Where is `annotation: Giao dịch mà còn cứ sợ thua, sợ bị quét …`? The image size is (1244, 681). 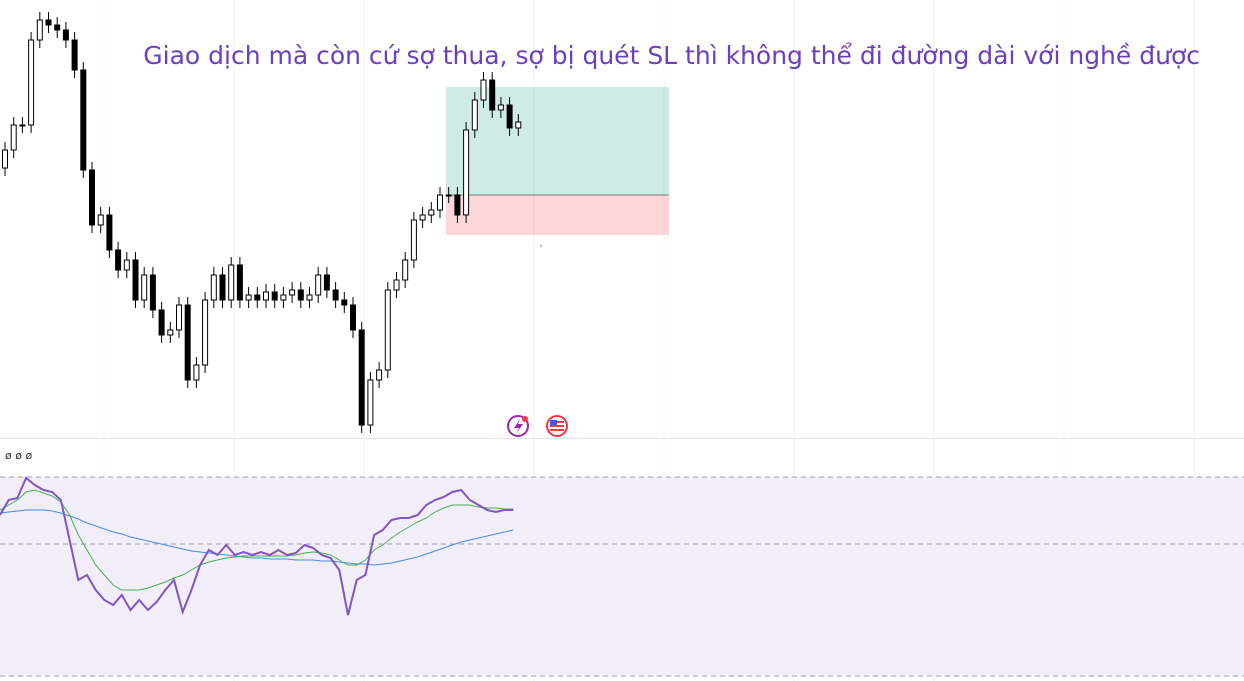
annotation: Giao dịch mà còn cứ sợ thua, sợ bị quét … is located at coordinates (671, 55).